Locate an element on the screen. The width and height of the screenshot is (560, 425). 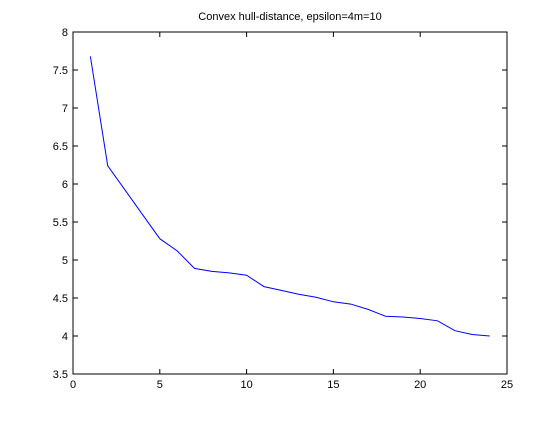
y-tick-label: 3.5 is located at coordinates (60, 375).